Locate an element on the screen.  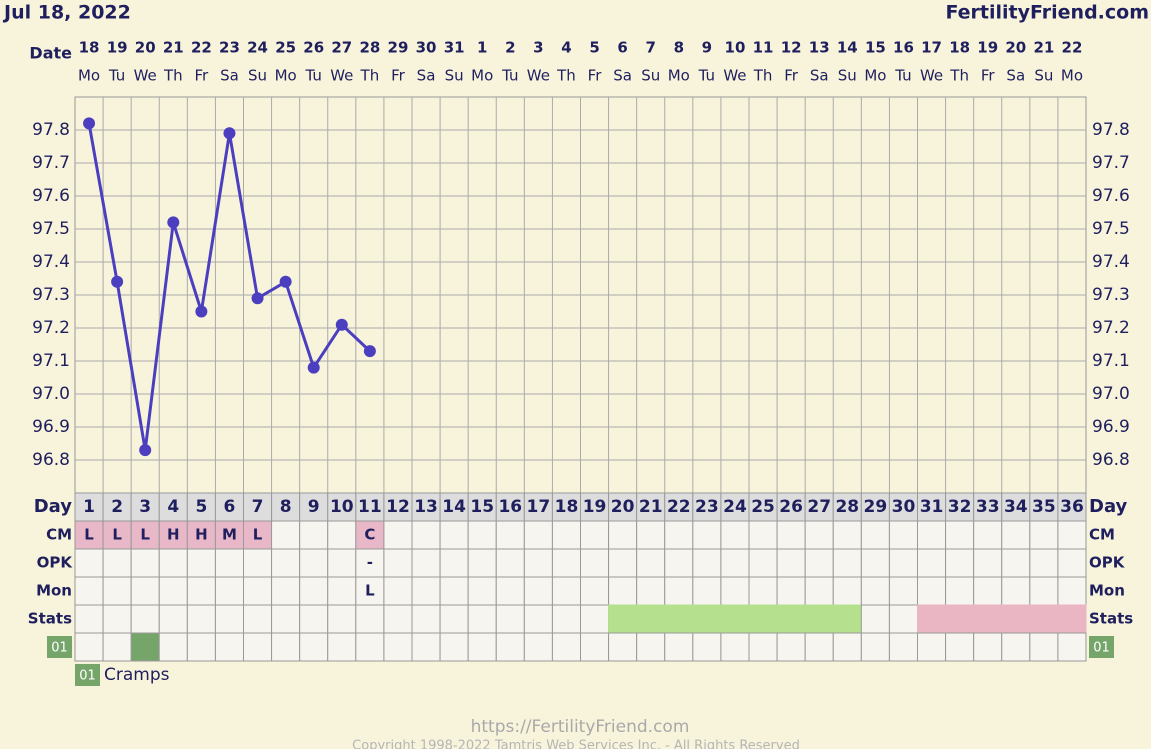
weekday-label: Fr is located at coordinates (988, 76).